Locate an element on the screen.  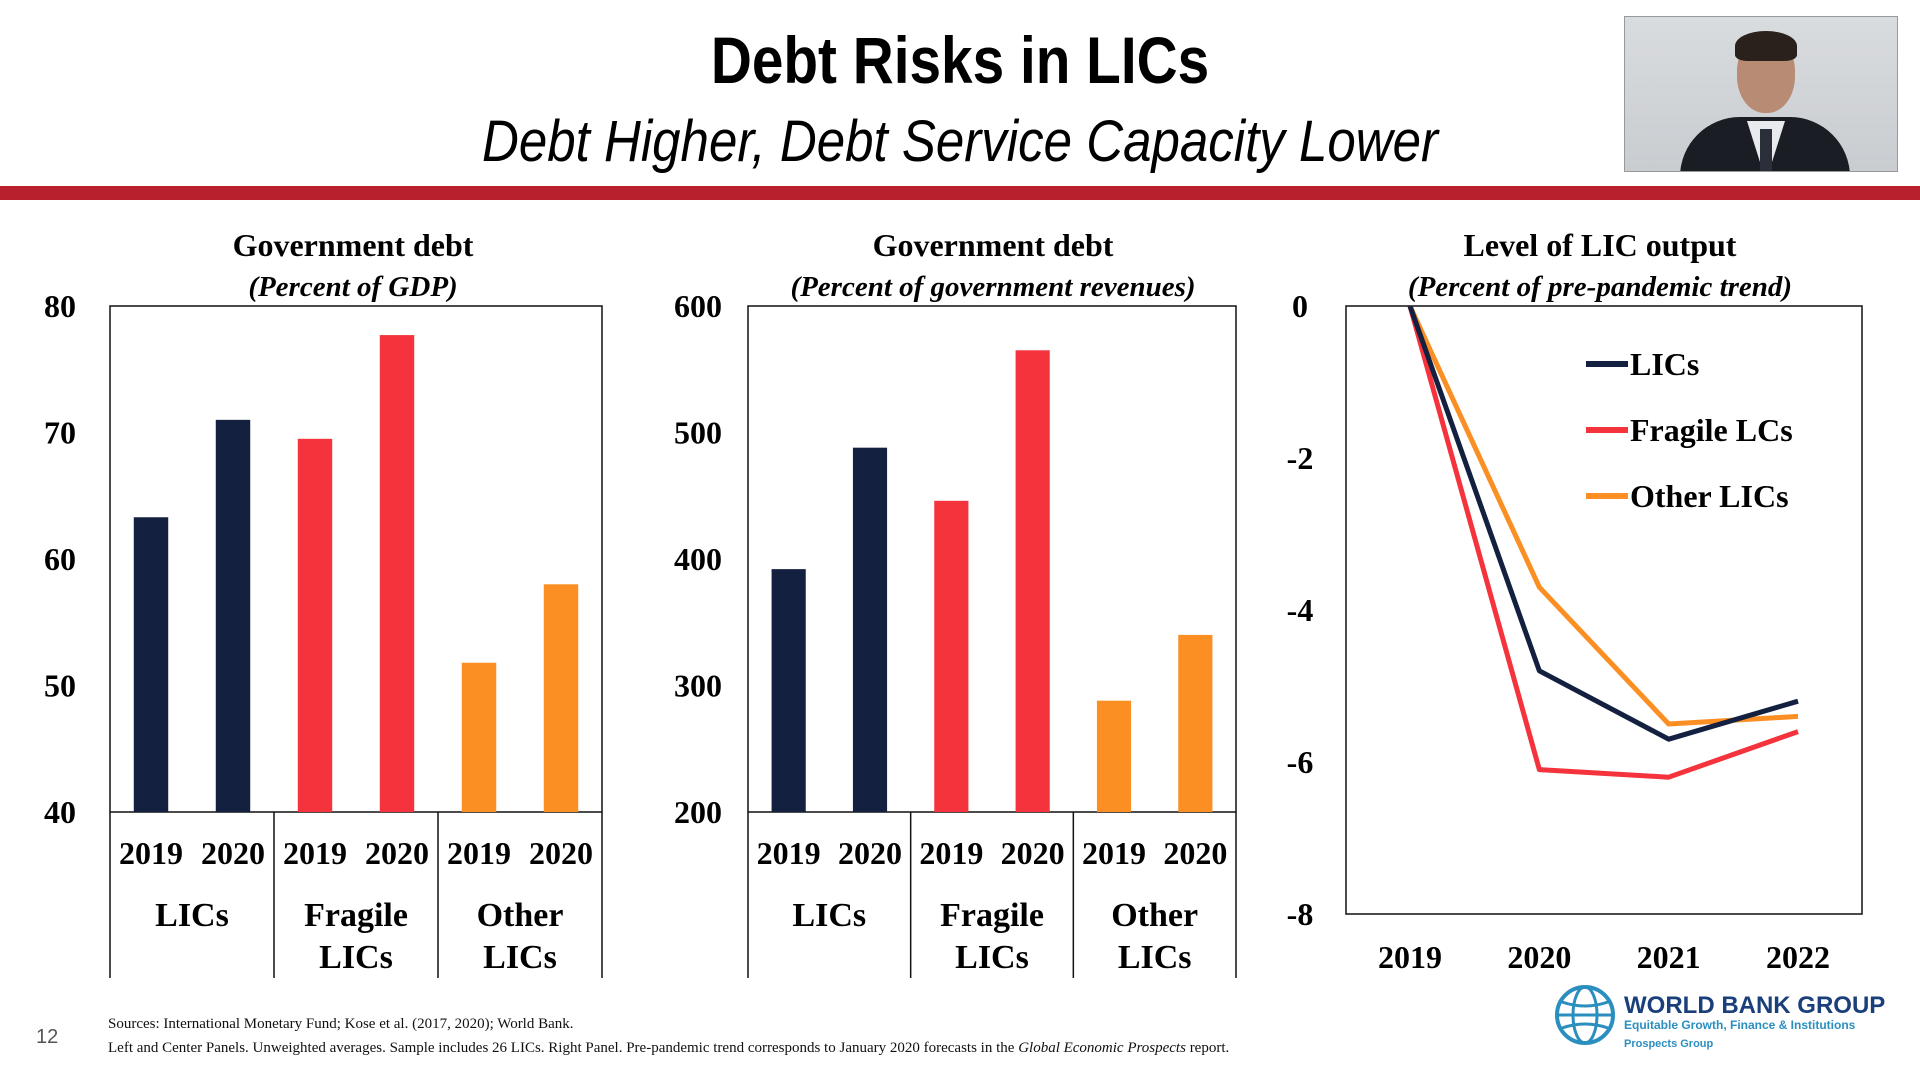
chart1-ytick-label: 70 is located at coordinates (60, 433).